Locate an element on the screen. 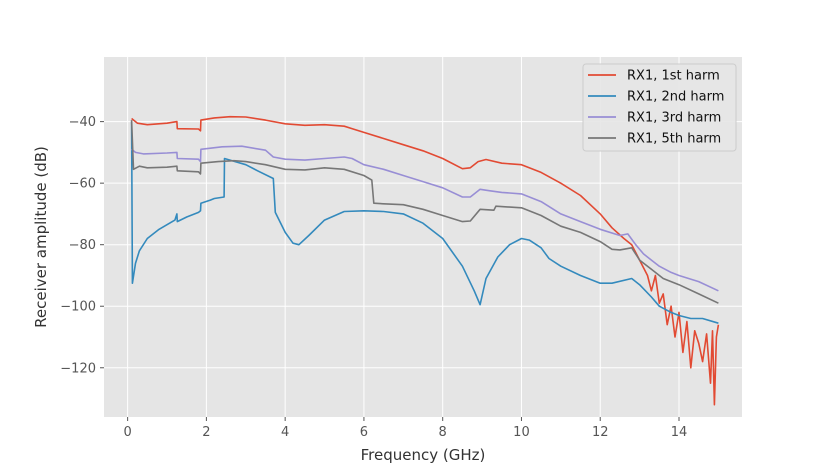  x-axis-ticks: 0 2 4 6 8 10 12 14 is located at coordinates (405, 428).